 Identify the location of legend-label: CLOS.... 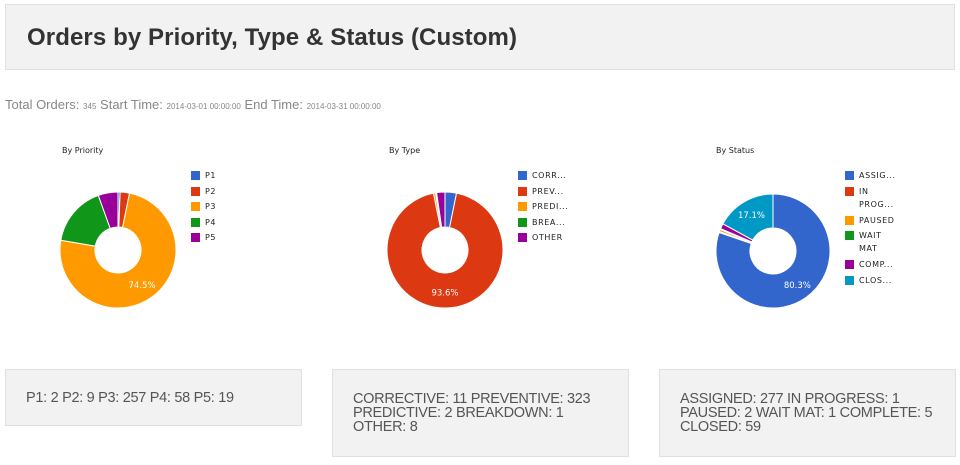
(875, 280).